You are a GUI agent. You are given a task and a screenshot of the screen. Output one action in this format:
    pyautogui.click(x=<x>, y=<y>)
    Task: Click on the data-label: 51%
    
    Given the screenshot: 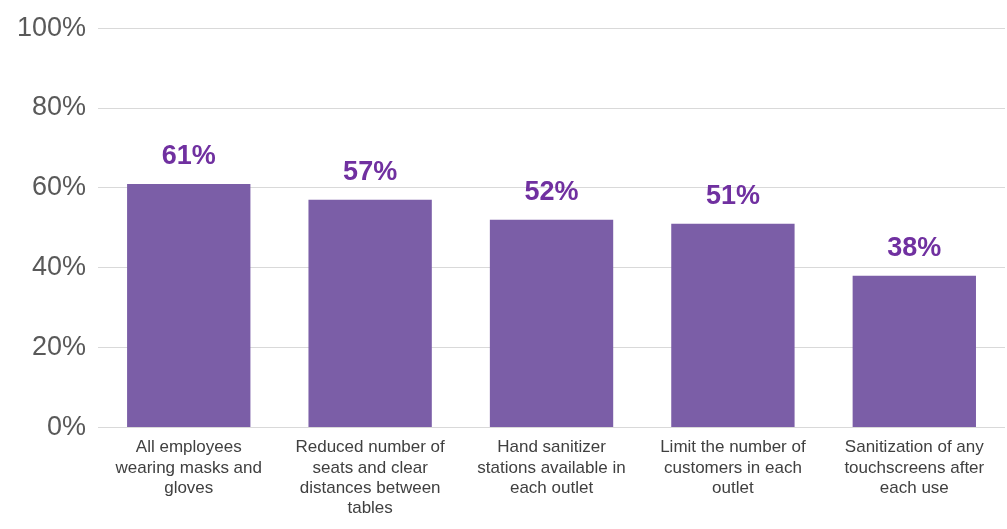 What is the action you would take?
    pyautogui.click(x=732, y=194)
    